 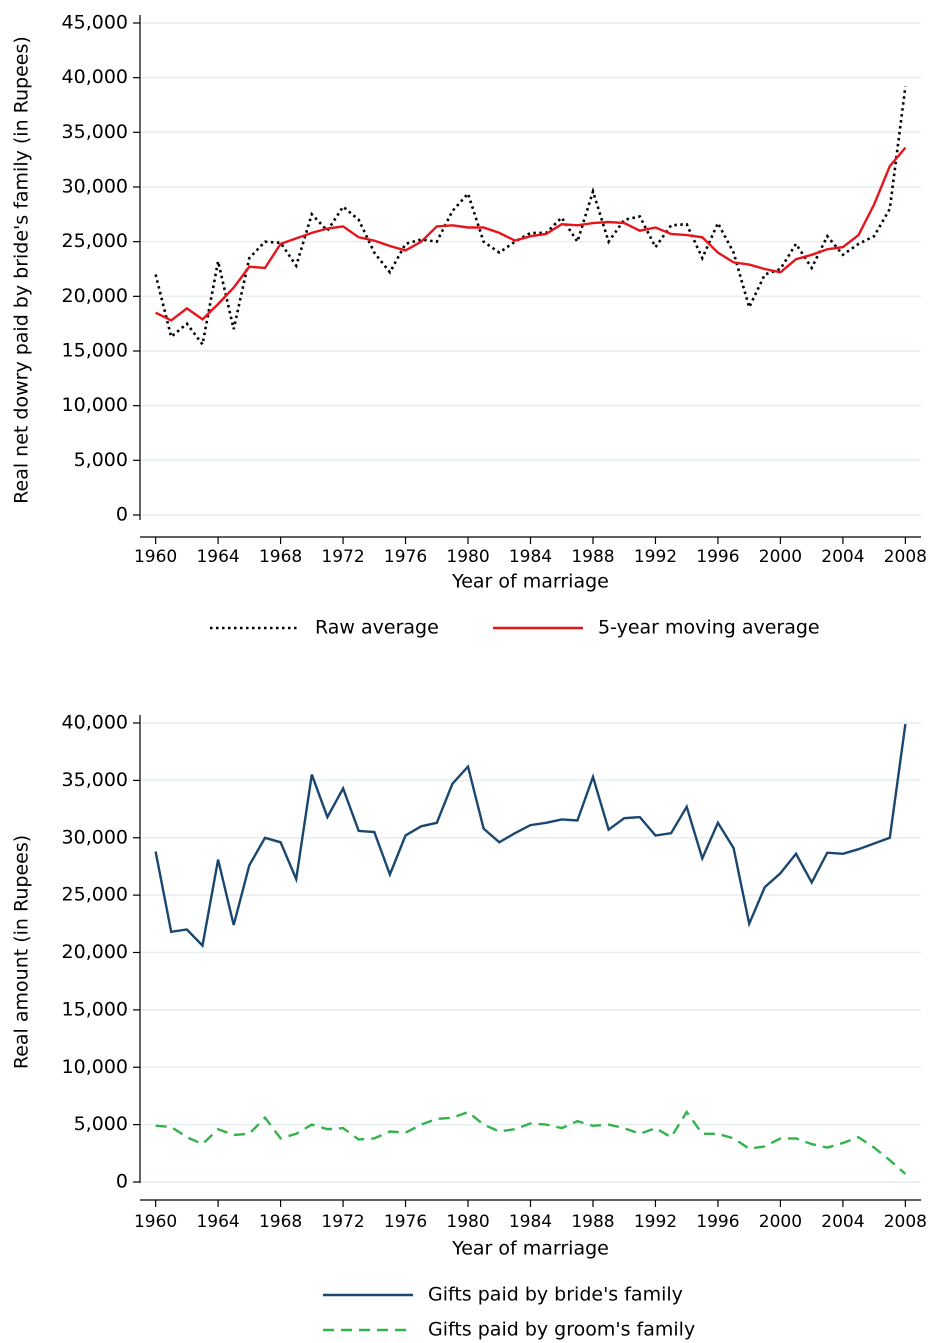 What do you see at coordinates (377, 628) in the screenshot?
I see `legend-label: Raw average` at bounding box center [377, 628].